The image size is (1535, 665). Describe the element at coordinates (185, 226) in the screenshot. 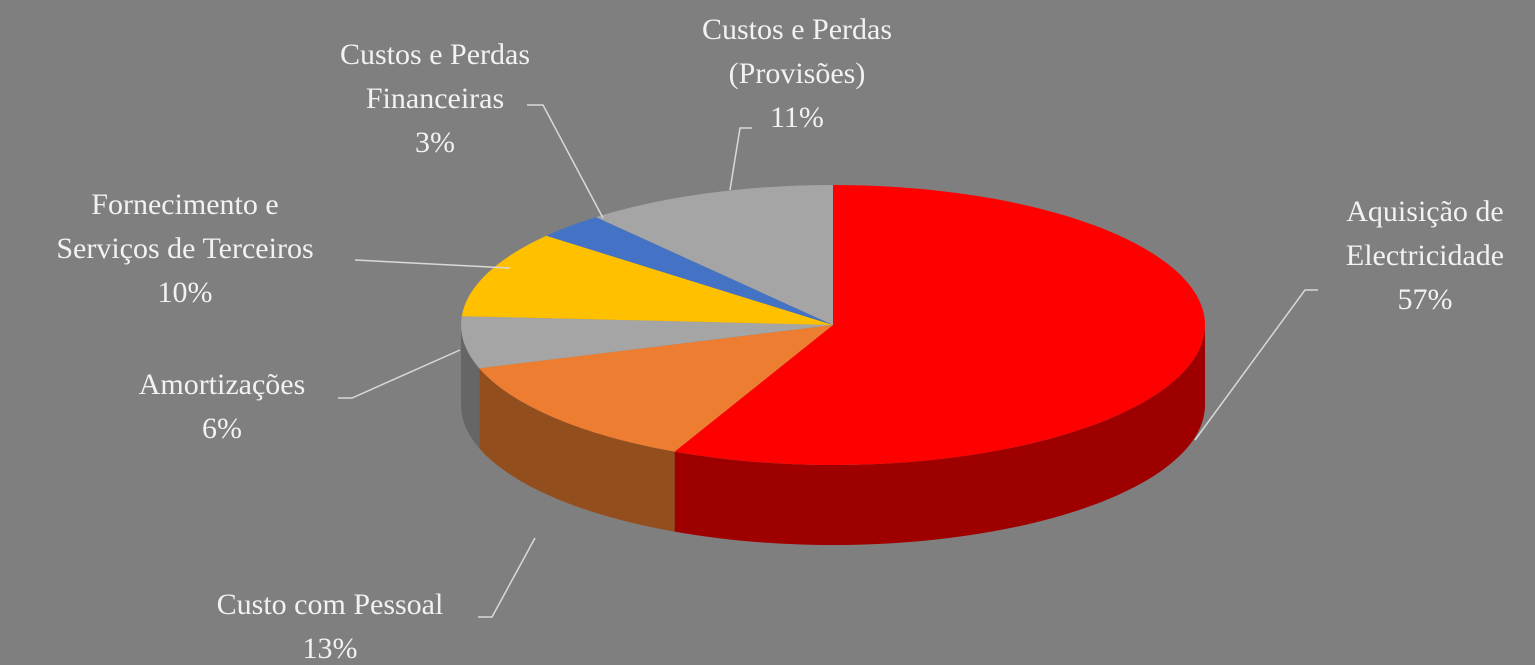

I see `category-label: Fornecimento e Serviços de Terceiros` at that location.